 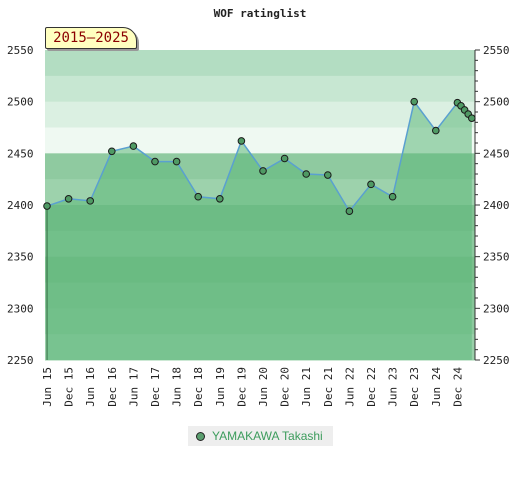 I want to click on y-tick-label-right: 2250, so click(x=496, y=360).